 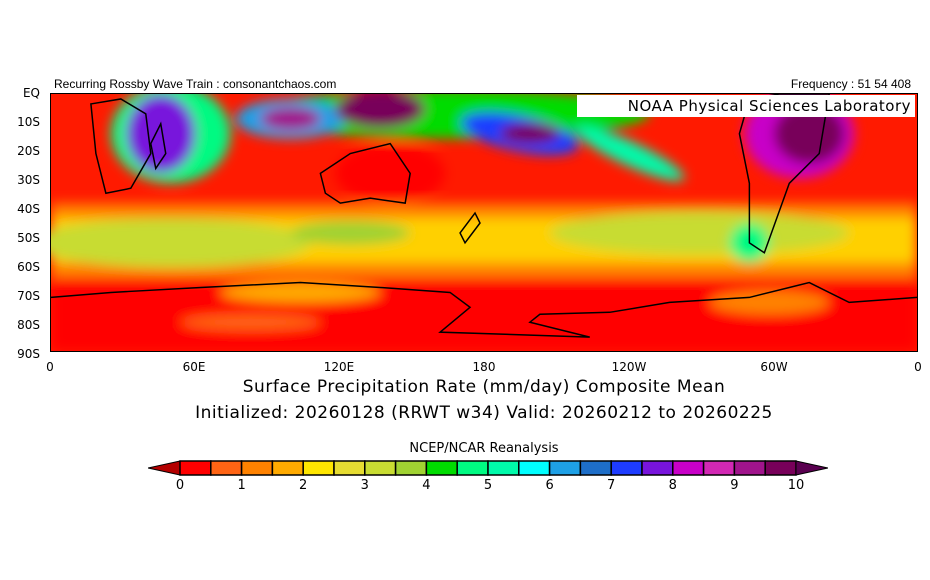 I want to click on coastline-africa, so click(x=121, y=146).